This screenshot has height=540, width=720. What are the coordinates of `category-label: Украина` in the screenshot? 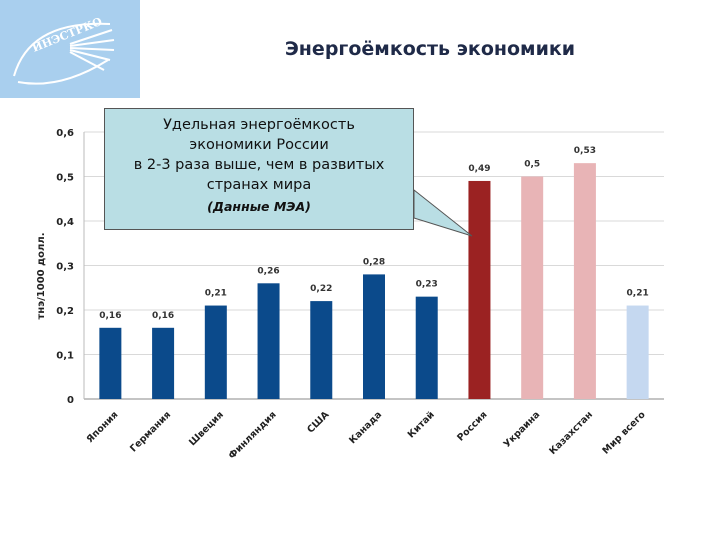 It's located at (522, 429).